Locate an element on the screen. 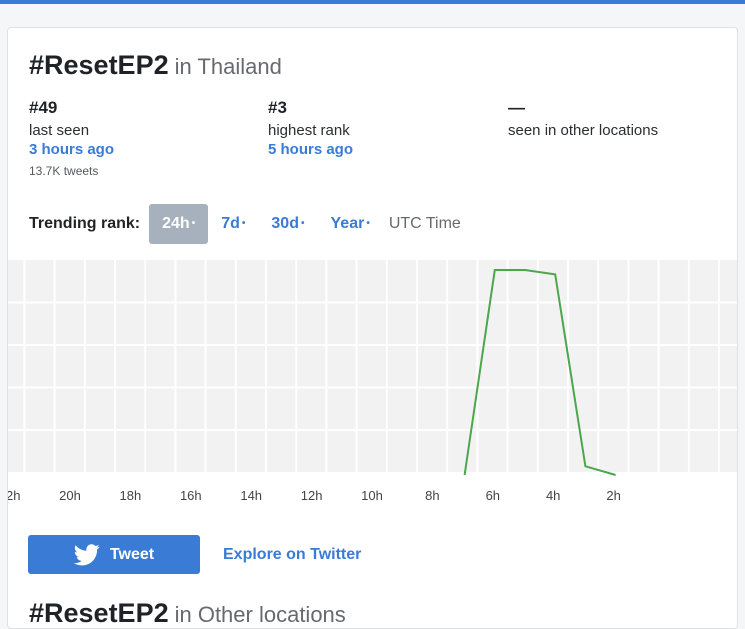 The height and width of the screenshot is (629, 745). stat-last-seen: #49 last seen 3 hours ago 13.7K tweets is located at coordinates (71, 138).